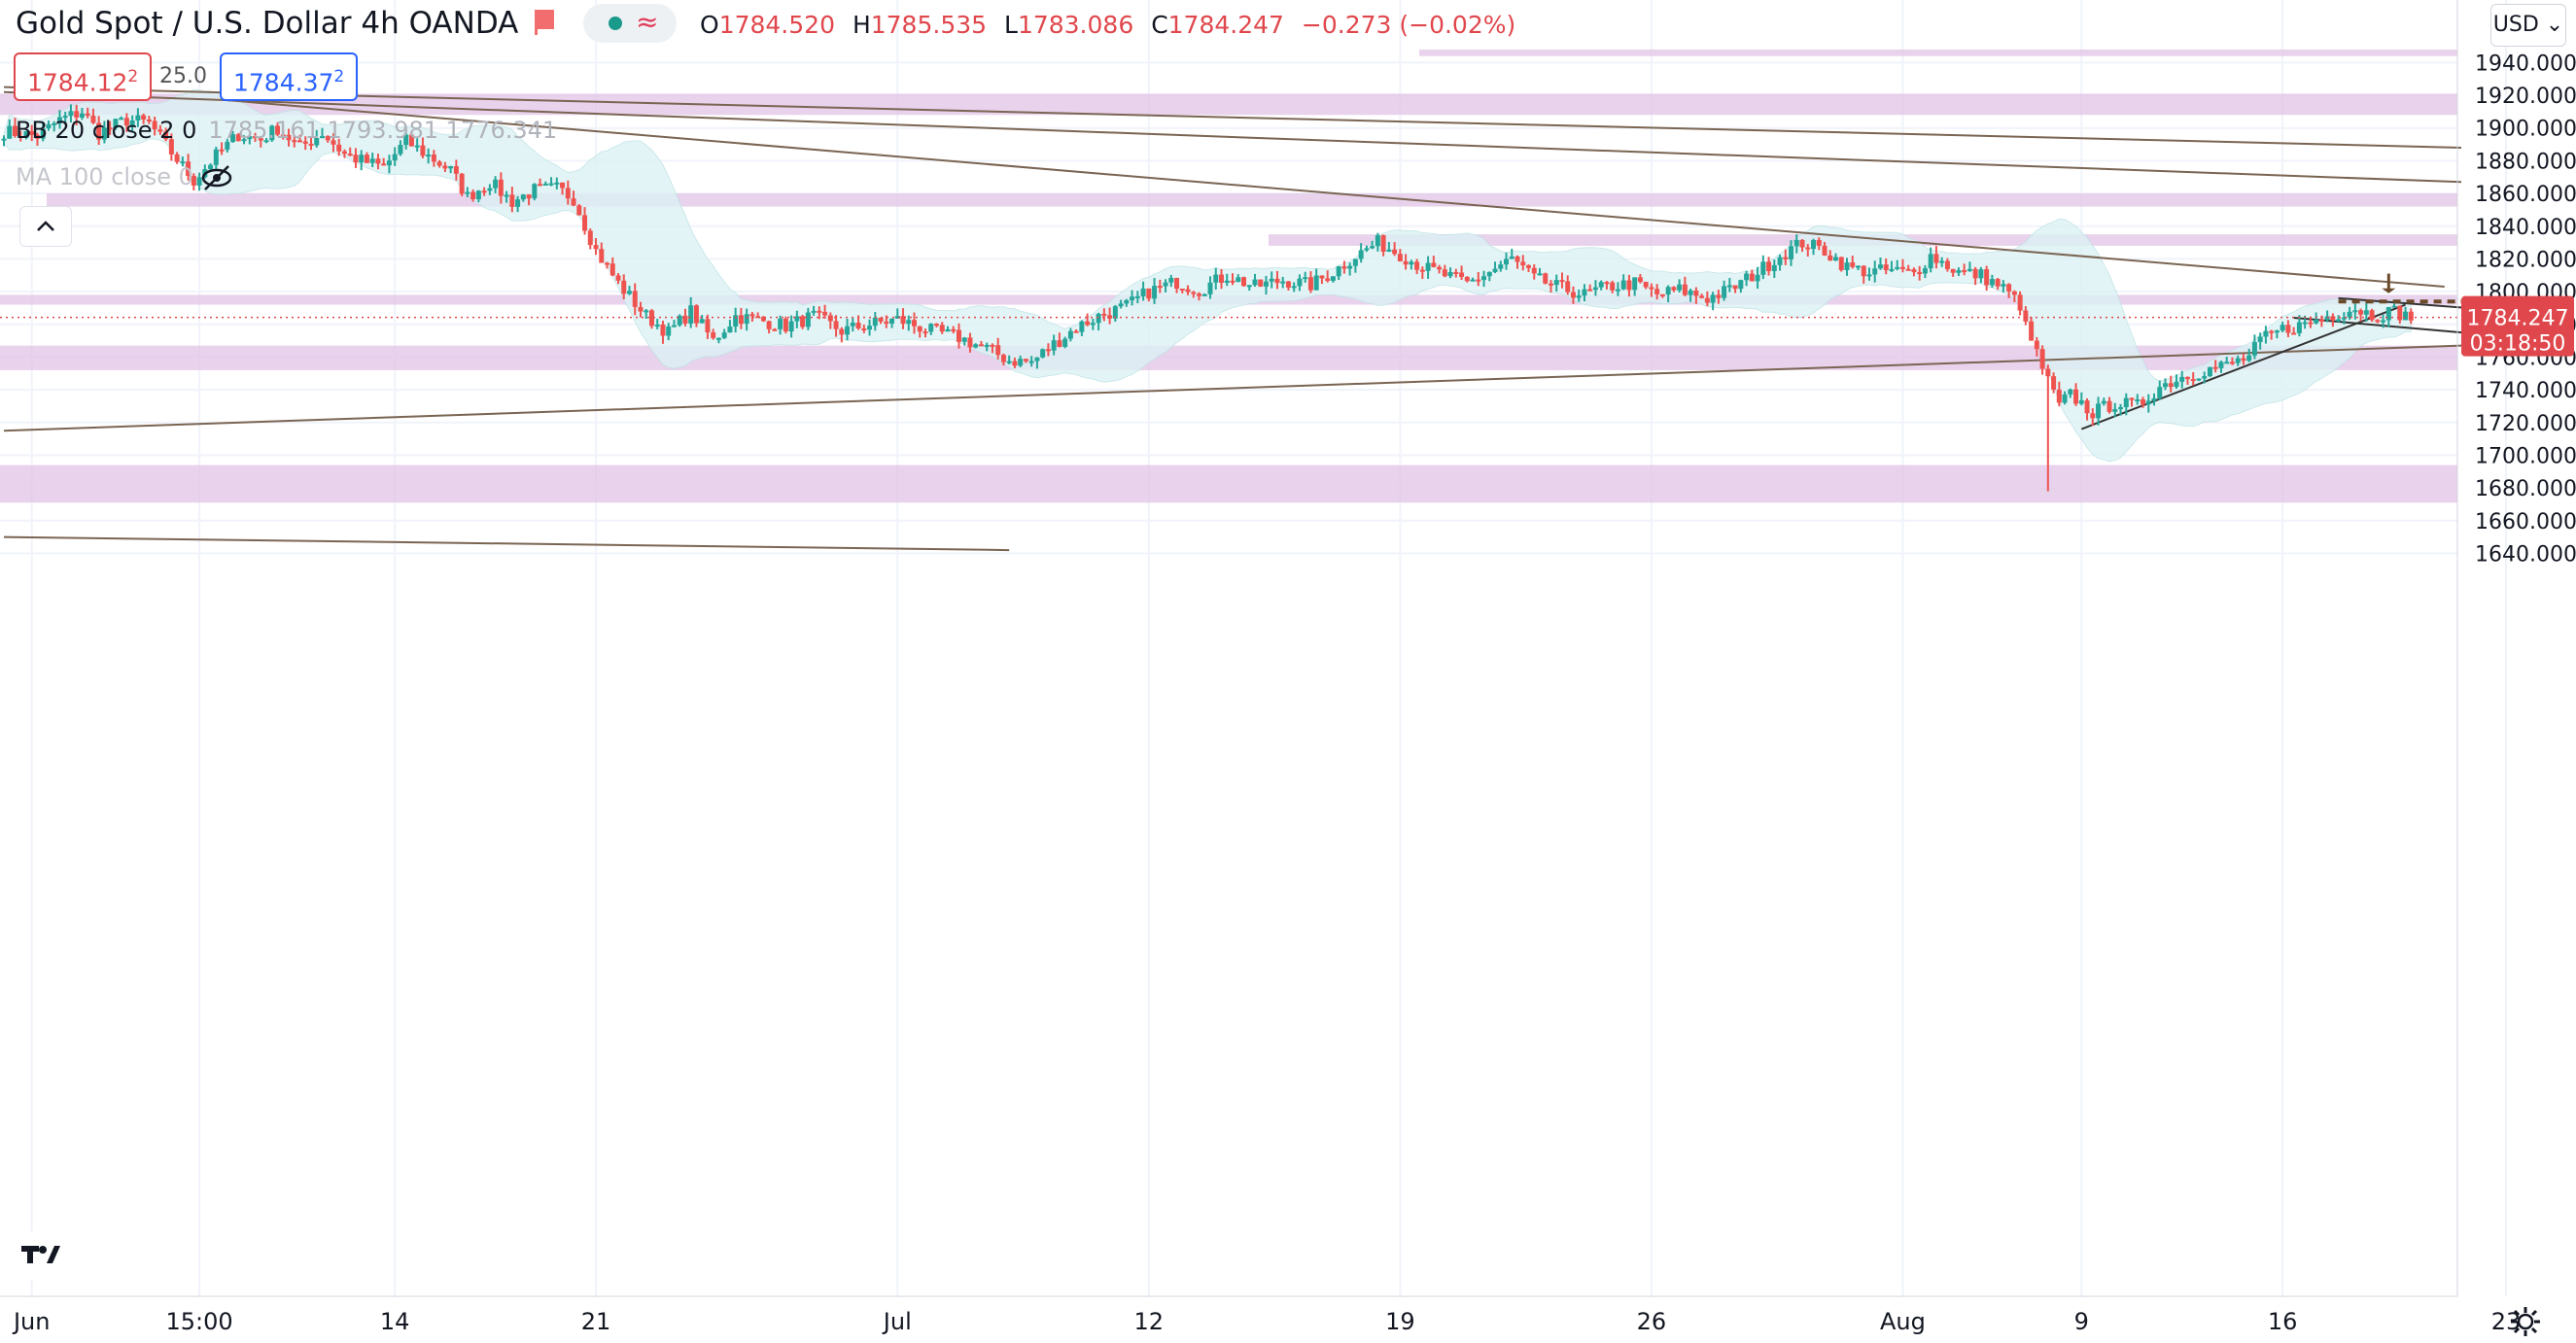 The image size is (2576, 1343). Describe the element at coordinates (2526, 228) in the screenshot. I see `y-tick-label: 1840.000` at that location.